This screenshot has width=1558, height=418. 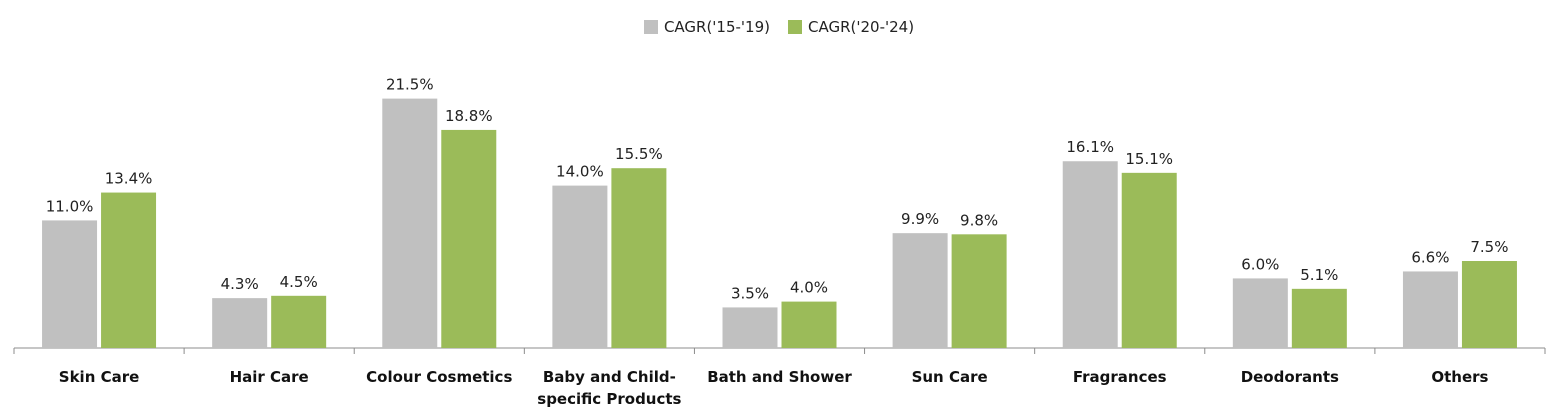 What do you see at coordinates (920, 219) in the screenshot?
I see `data-label-series-1-5: 9.9%` at bounding box center [920, 219].